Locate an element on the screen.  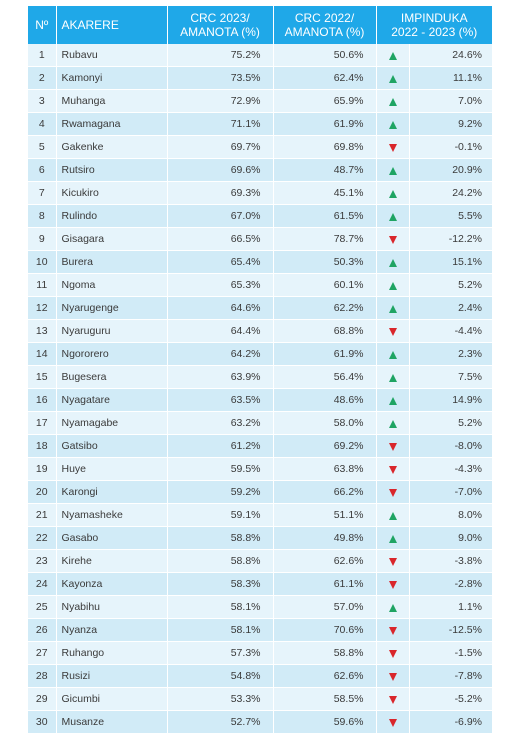
row-crc-2022: 58.8% is located at coordinates (325, 653).